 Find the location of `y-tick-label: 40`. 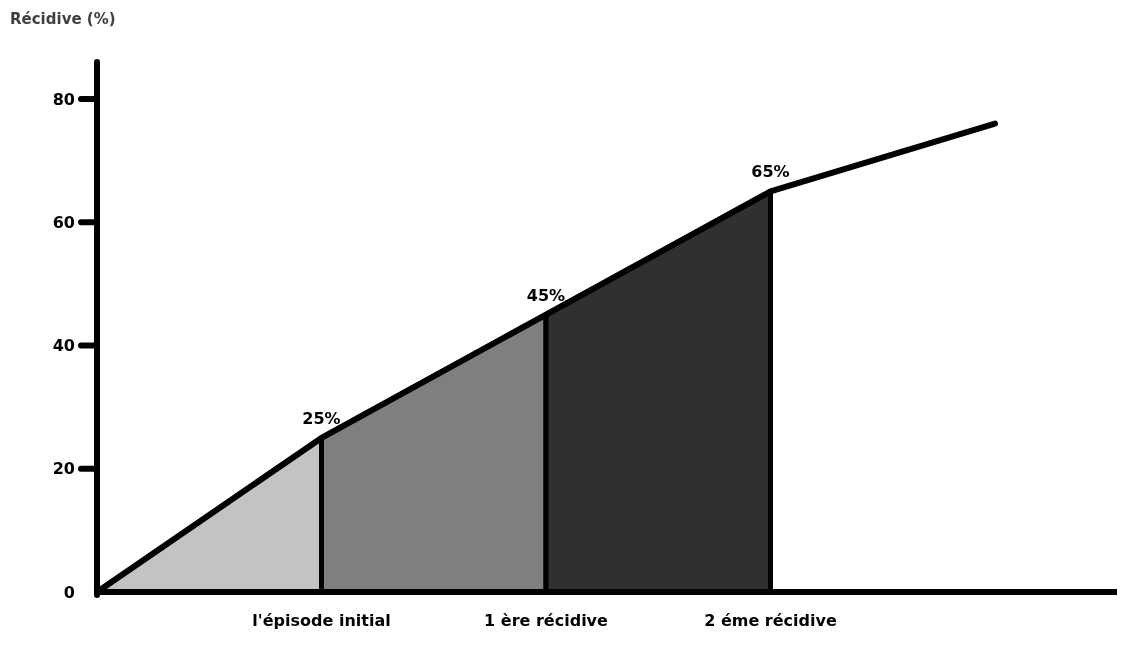

y-tick-label: 40 is located at coordinates (63, 346).